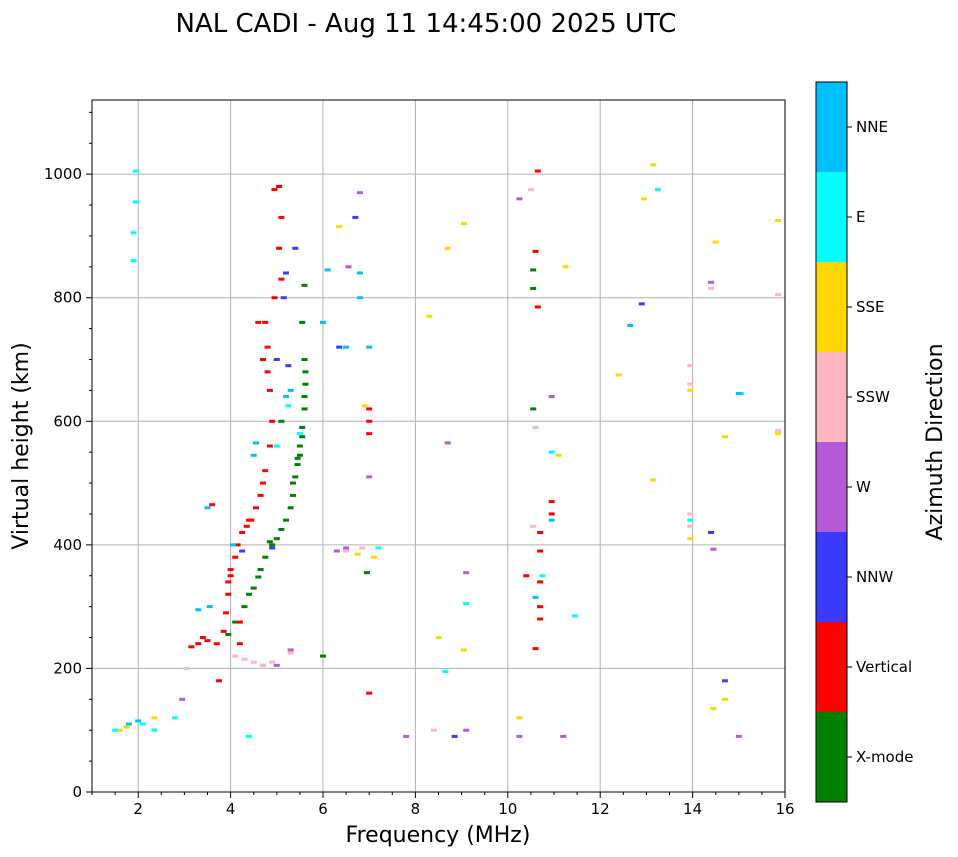 The width and height of the screenshot is (958, 857). Describe the element at coordinates (426, 24) in the screenshot. I see `chart-title: NAL CADI - Aug 11 14:45:00 2025 UTC` at that location.